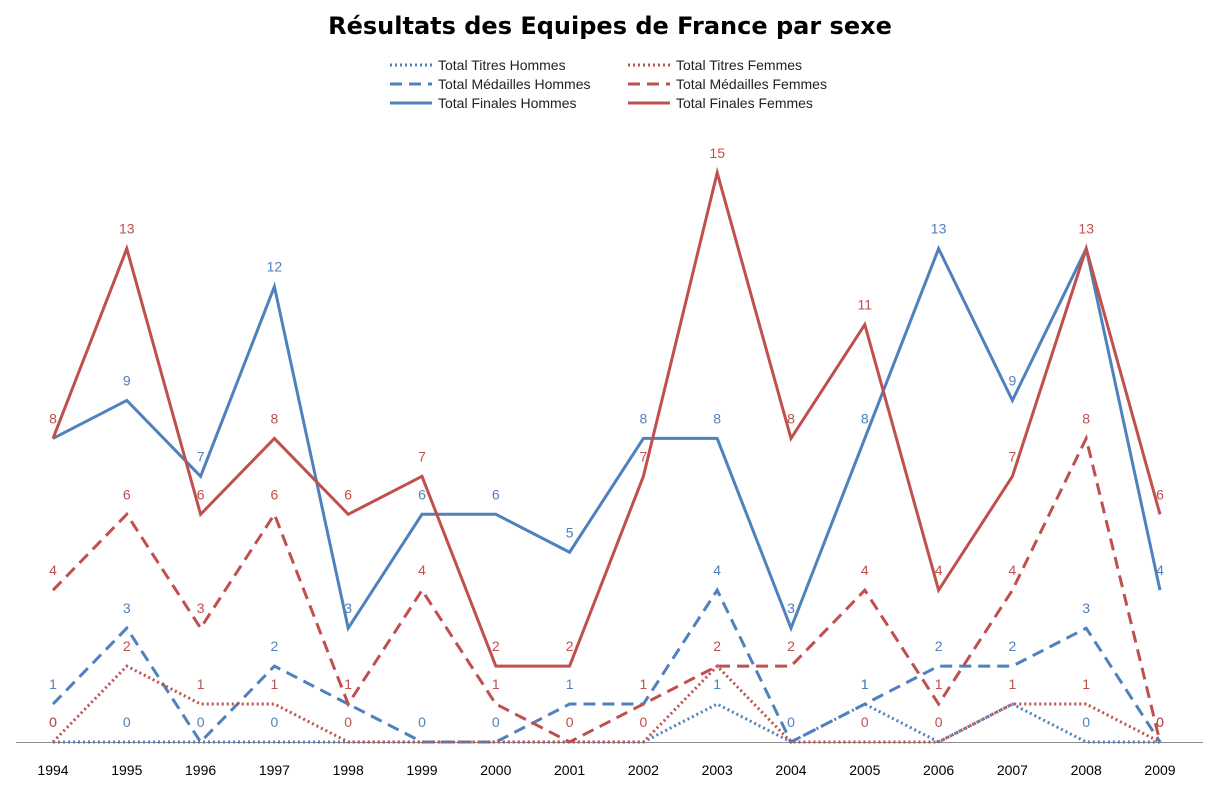 This screenshot has height=796, width=1220. I want to click on x-tick-label: 1997, so click(274, 770).